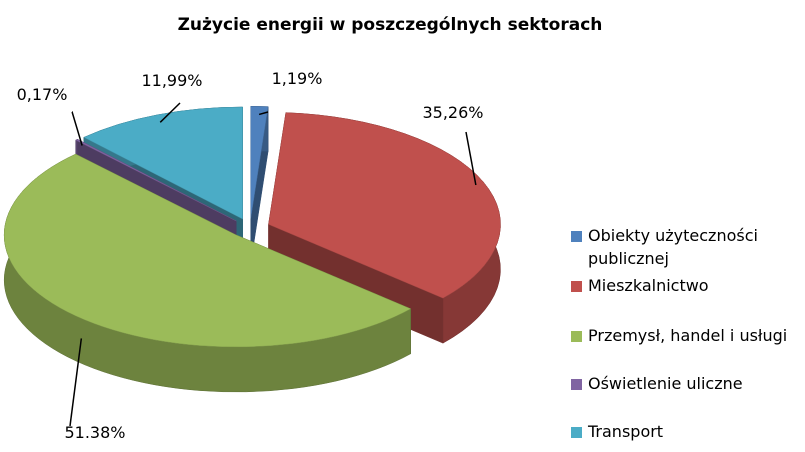  What do you see at coordinates (673, 247) in the screenshot?
I see `legend-label: Obiekty użyteczności publicznej` at bounding box center [673, 247].